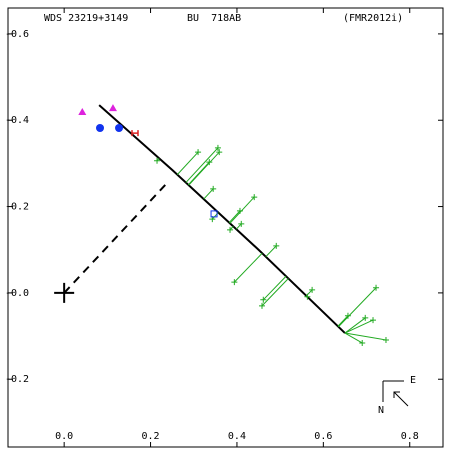 The height and width of the screenshot is (450, 450). Describe the element at coordinates (214, 214) in the screenshot. I see `square-point` at that location.